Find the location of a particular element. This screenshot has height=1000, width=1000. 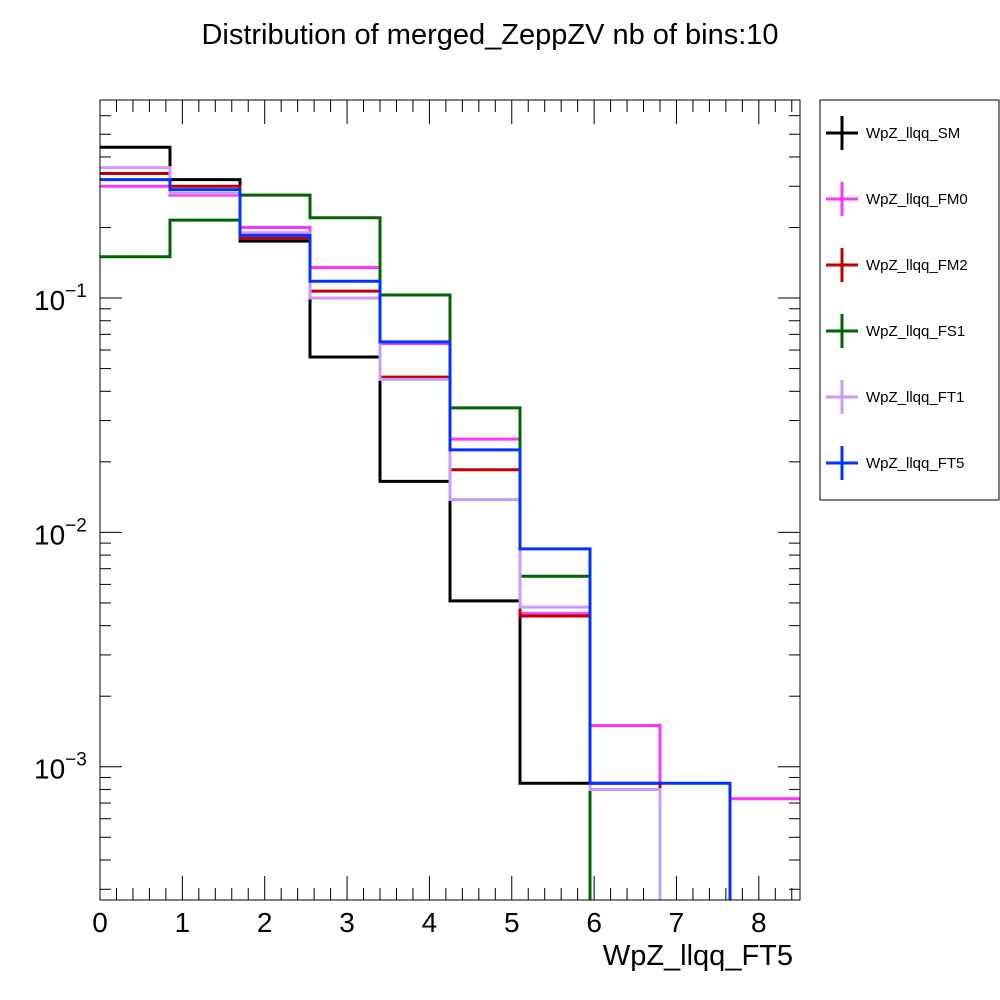

x-tick-label: 1 is located at coordinates (183, 922).